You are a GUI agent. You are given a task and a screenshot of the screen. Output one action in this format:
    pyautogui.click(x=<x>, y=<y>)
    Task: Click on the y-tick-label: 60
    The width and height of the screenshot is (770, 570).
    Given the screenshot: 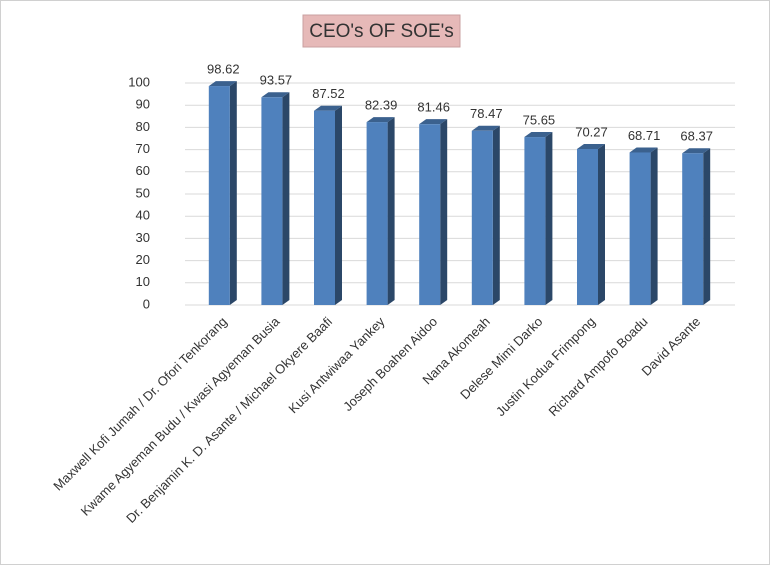 What is the action you would take?
    pyautogui.click(x=143, y=170)
    